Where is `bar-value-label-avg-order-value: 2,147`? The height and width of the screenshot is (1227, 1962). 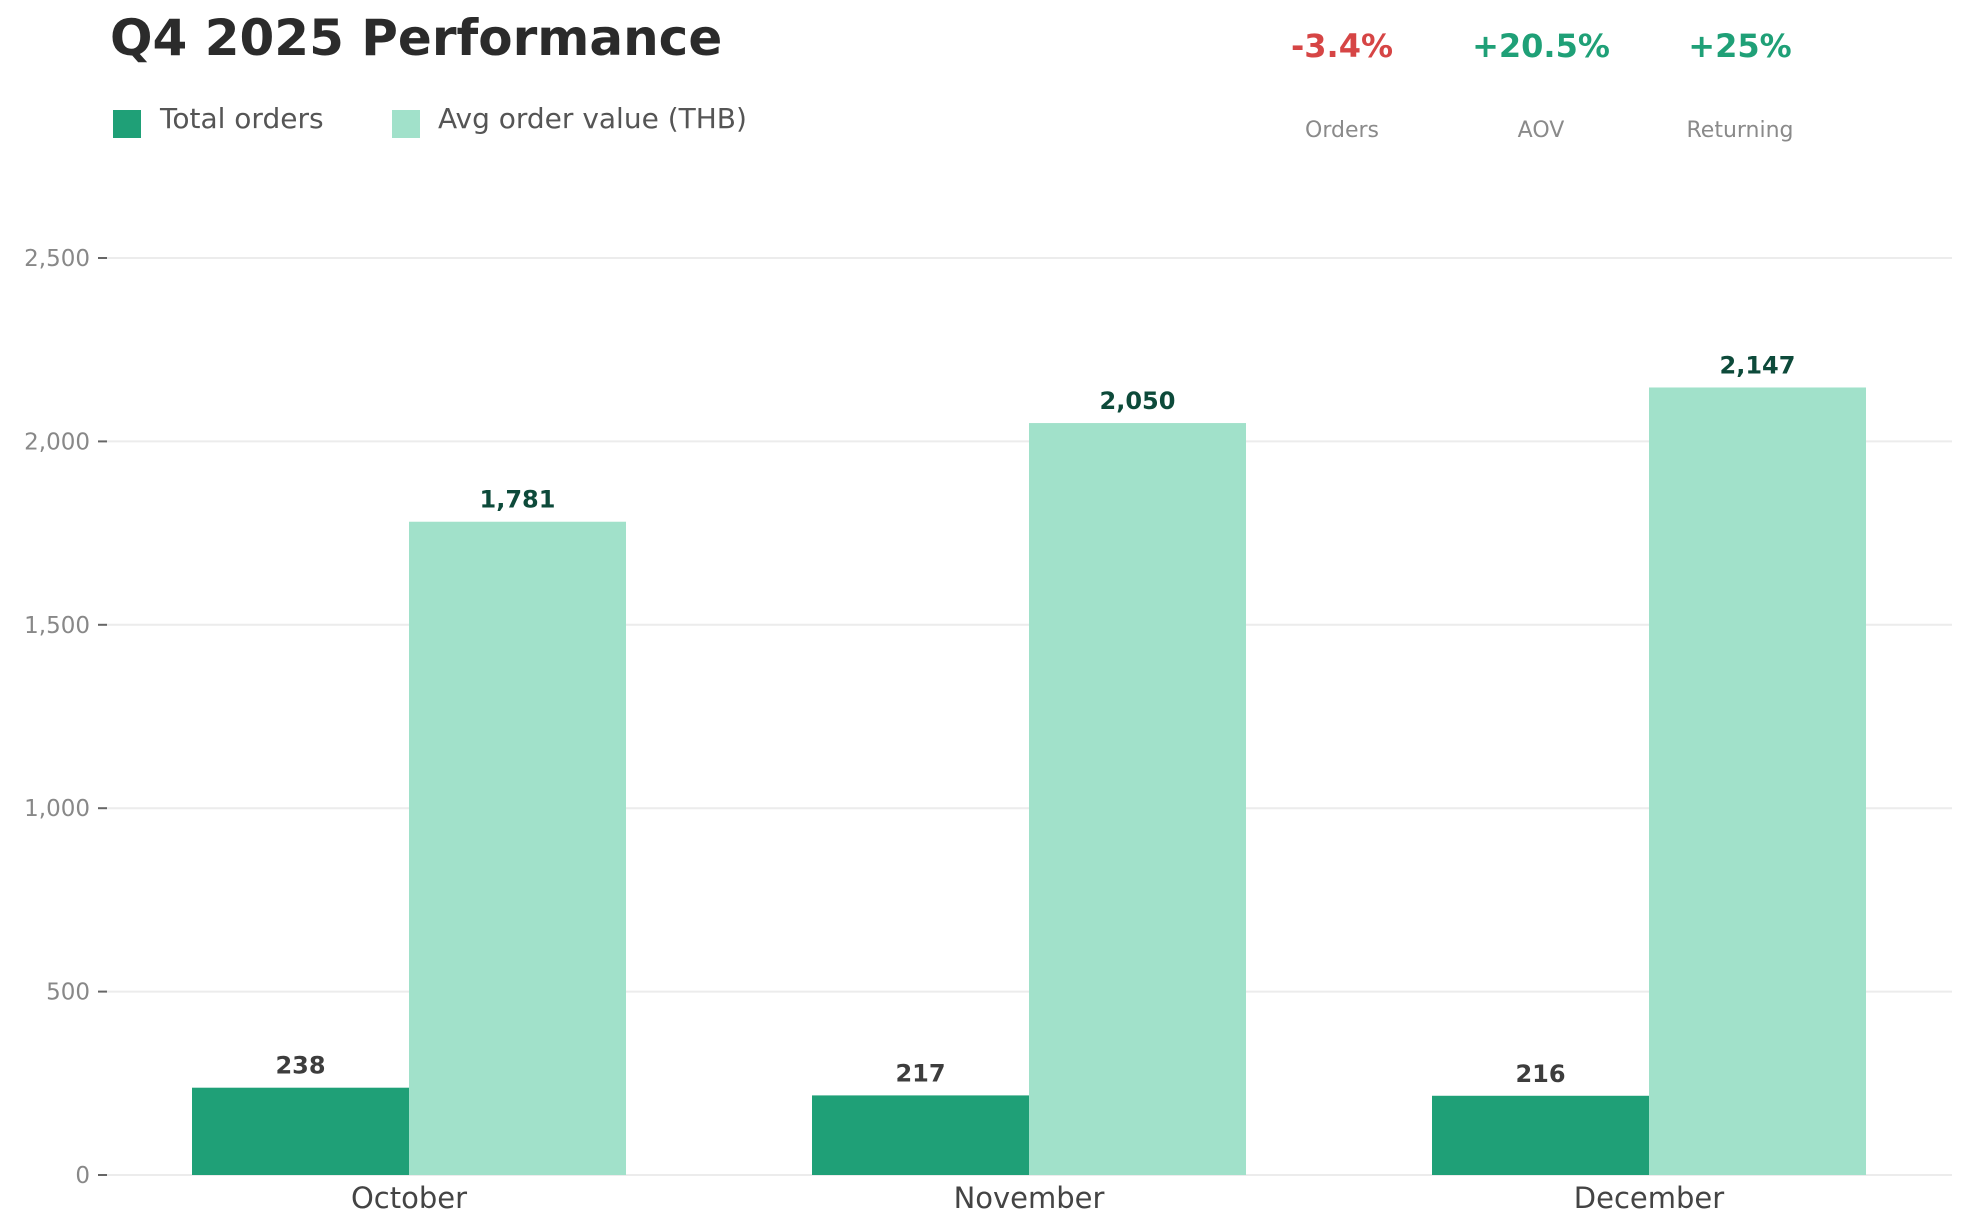 bar-value-label-avg-order-value: 2,147 is located at coordinates (1758, 365).